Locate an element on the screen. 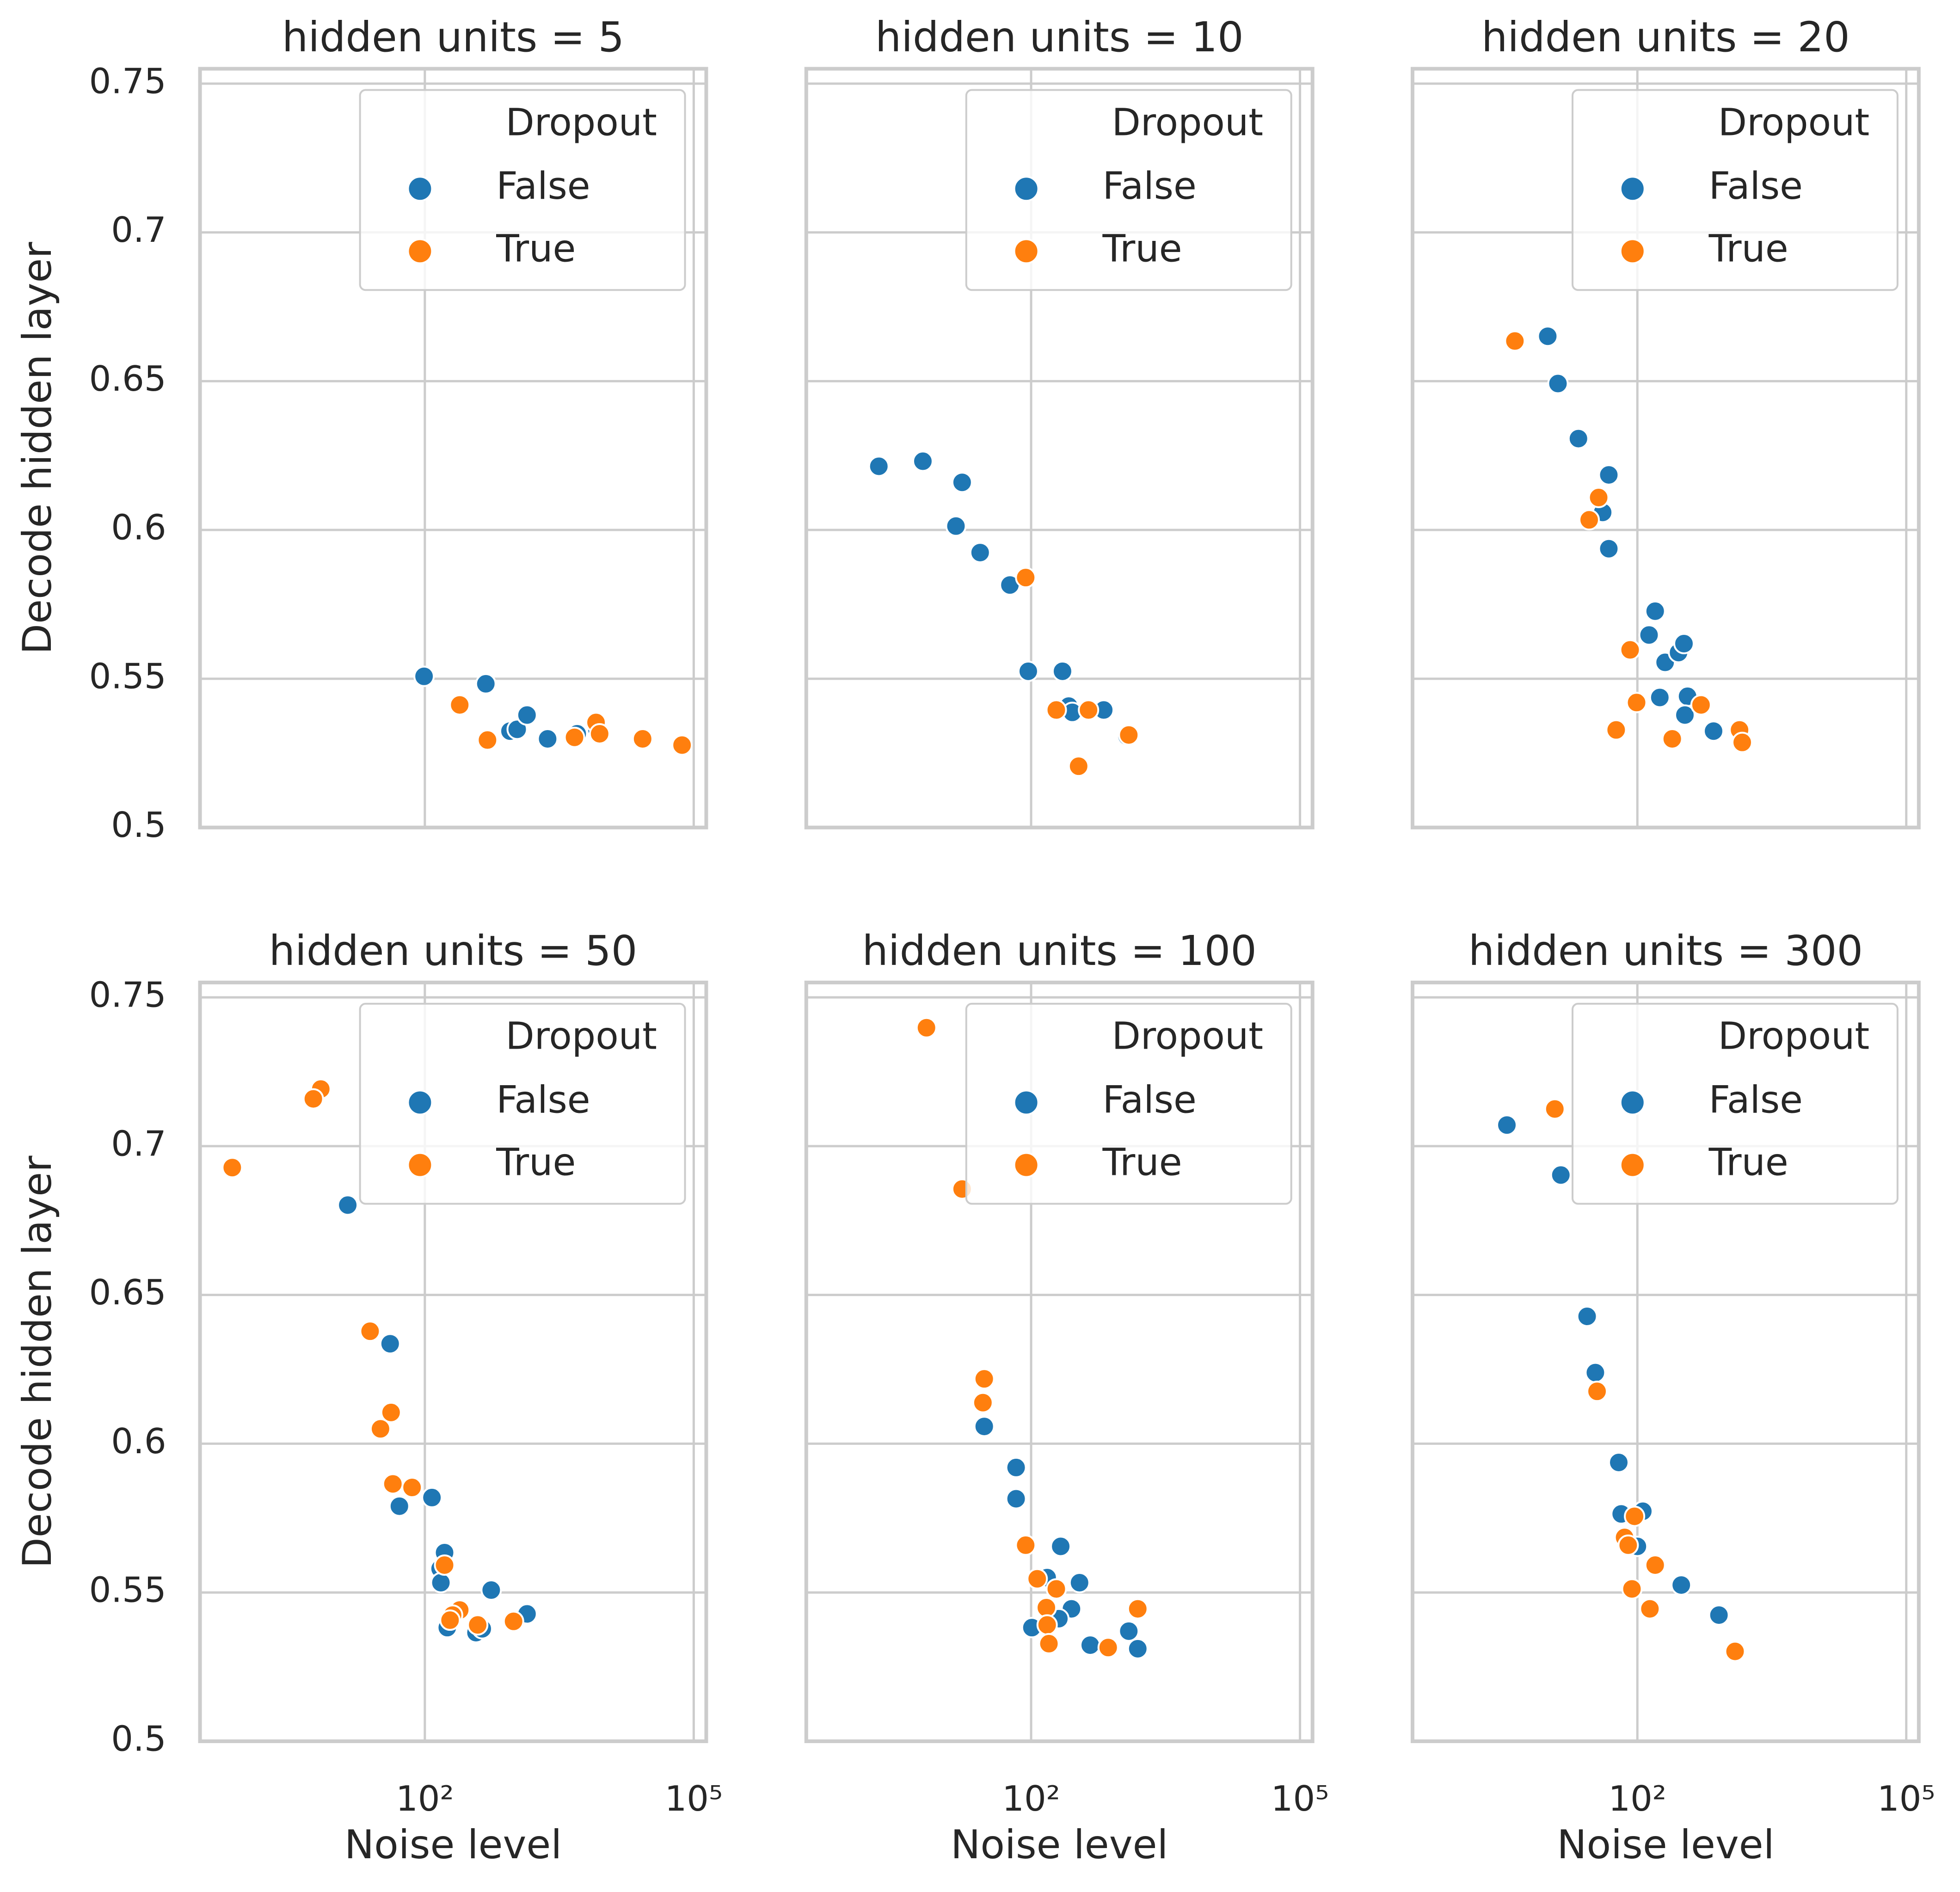 The height and width of the screenshot is (1892, 1960). subplot: hidden units = 10 Dropout False True is located at coordinates (1059, 421).